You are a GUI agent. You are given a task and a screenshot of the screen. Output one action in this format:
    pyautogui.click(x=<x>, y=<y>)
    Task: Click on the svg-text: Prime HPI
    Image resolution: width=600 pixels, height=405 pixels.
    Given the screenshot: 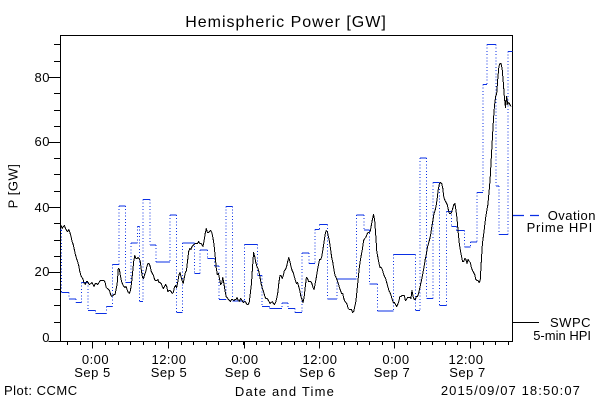 What is the action you would take?
    pyautogui.click(x=560, y=227)
    